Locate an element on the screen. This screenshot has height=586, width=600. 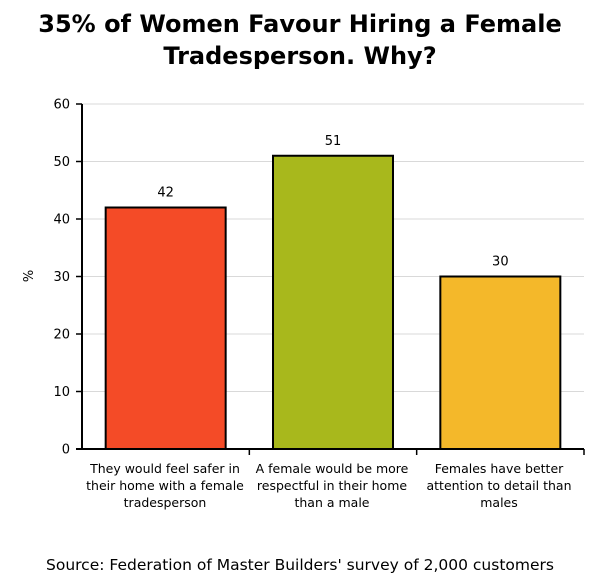
y-tick-label: 0 is located at coordinates (66, 450).